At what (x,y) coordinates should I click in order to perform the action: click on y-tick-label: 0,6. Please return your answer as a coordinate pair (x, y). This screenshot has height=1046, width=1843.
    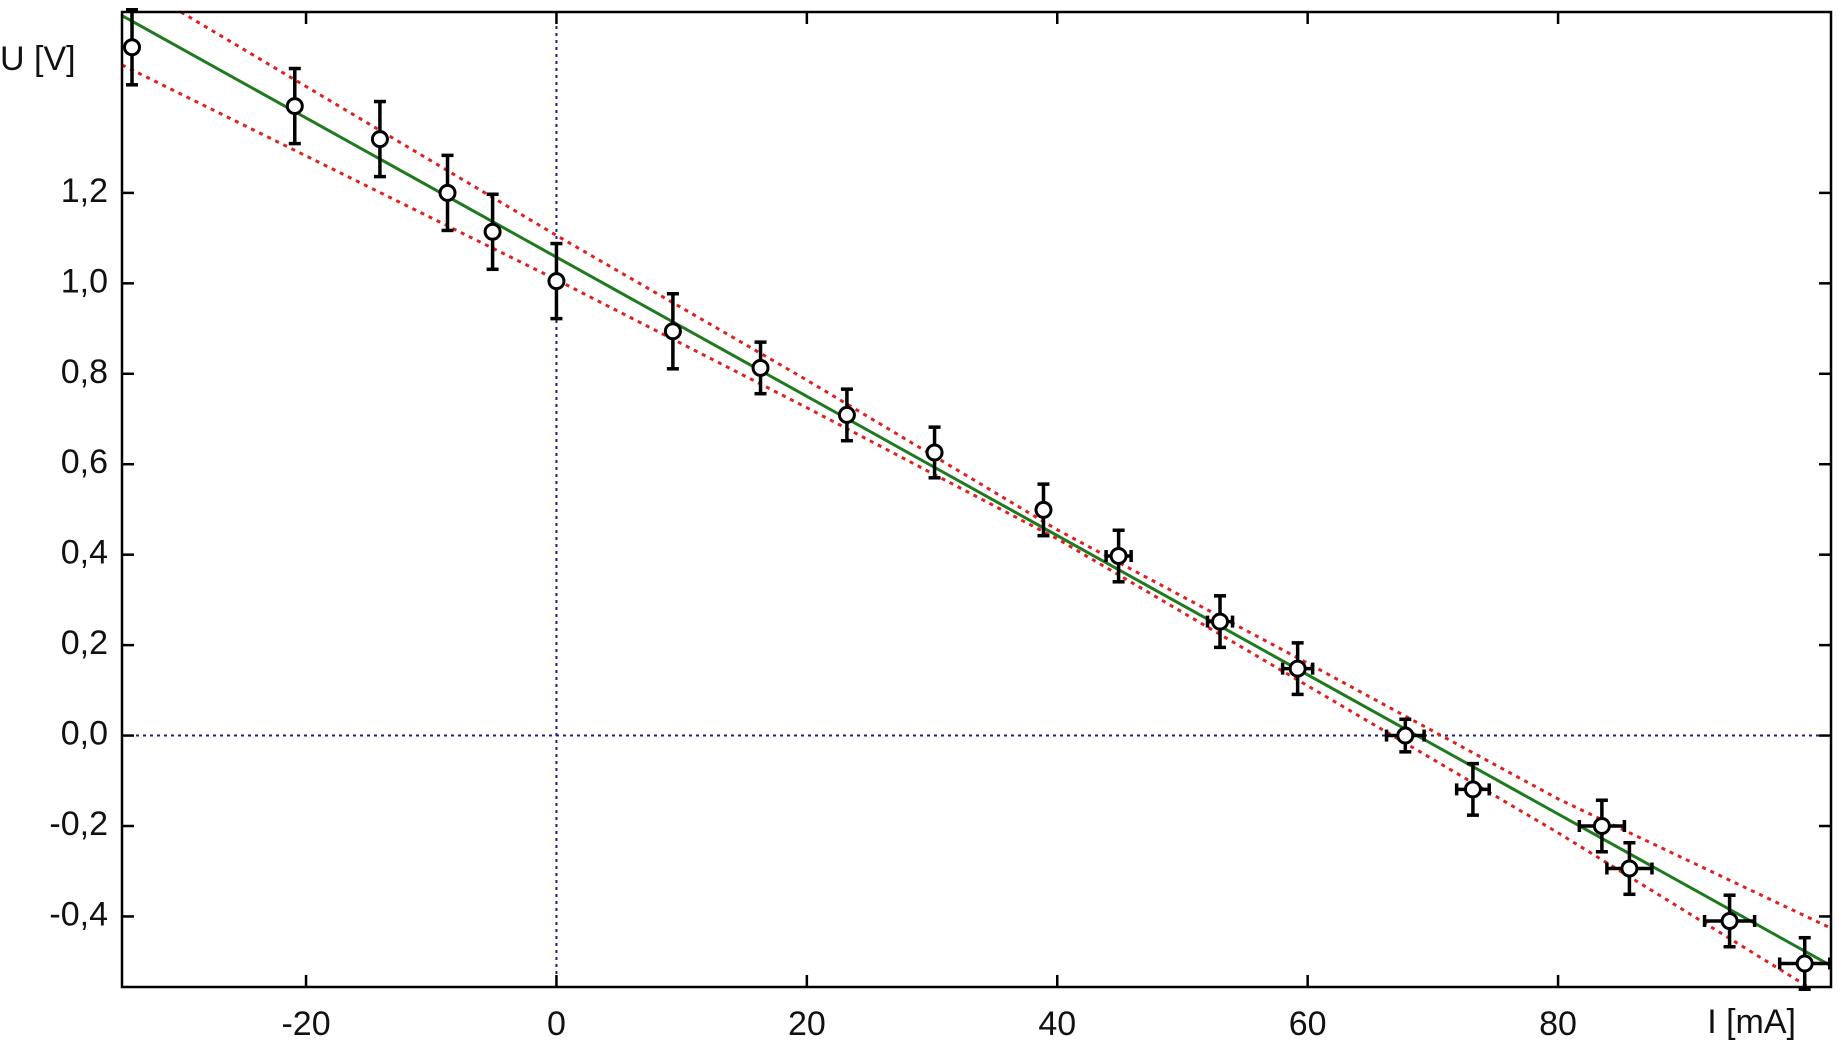
    Looking at the image, I should click on (84, 462).